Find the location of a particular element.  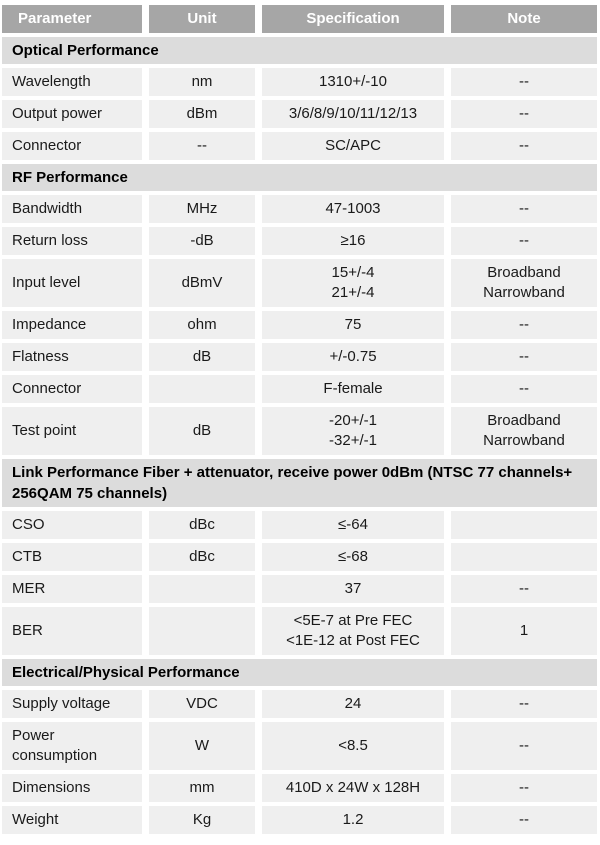

spec-cell: 15+/-4 21+/-4 is located at coordinates (353, 283).